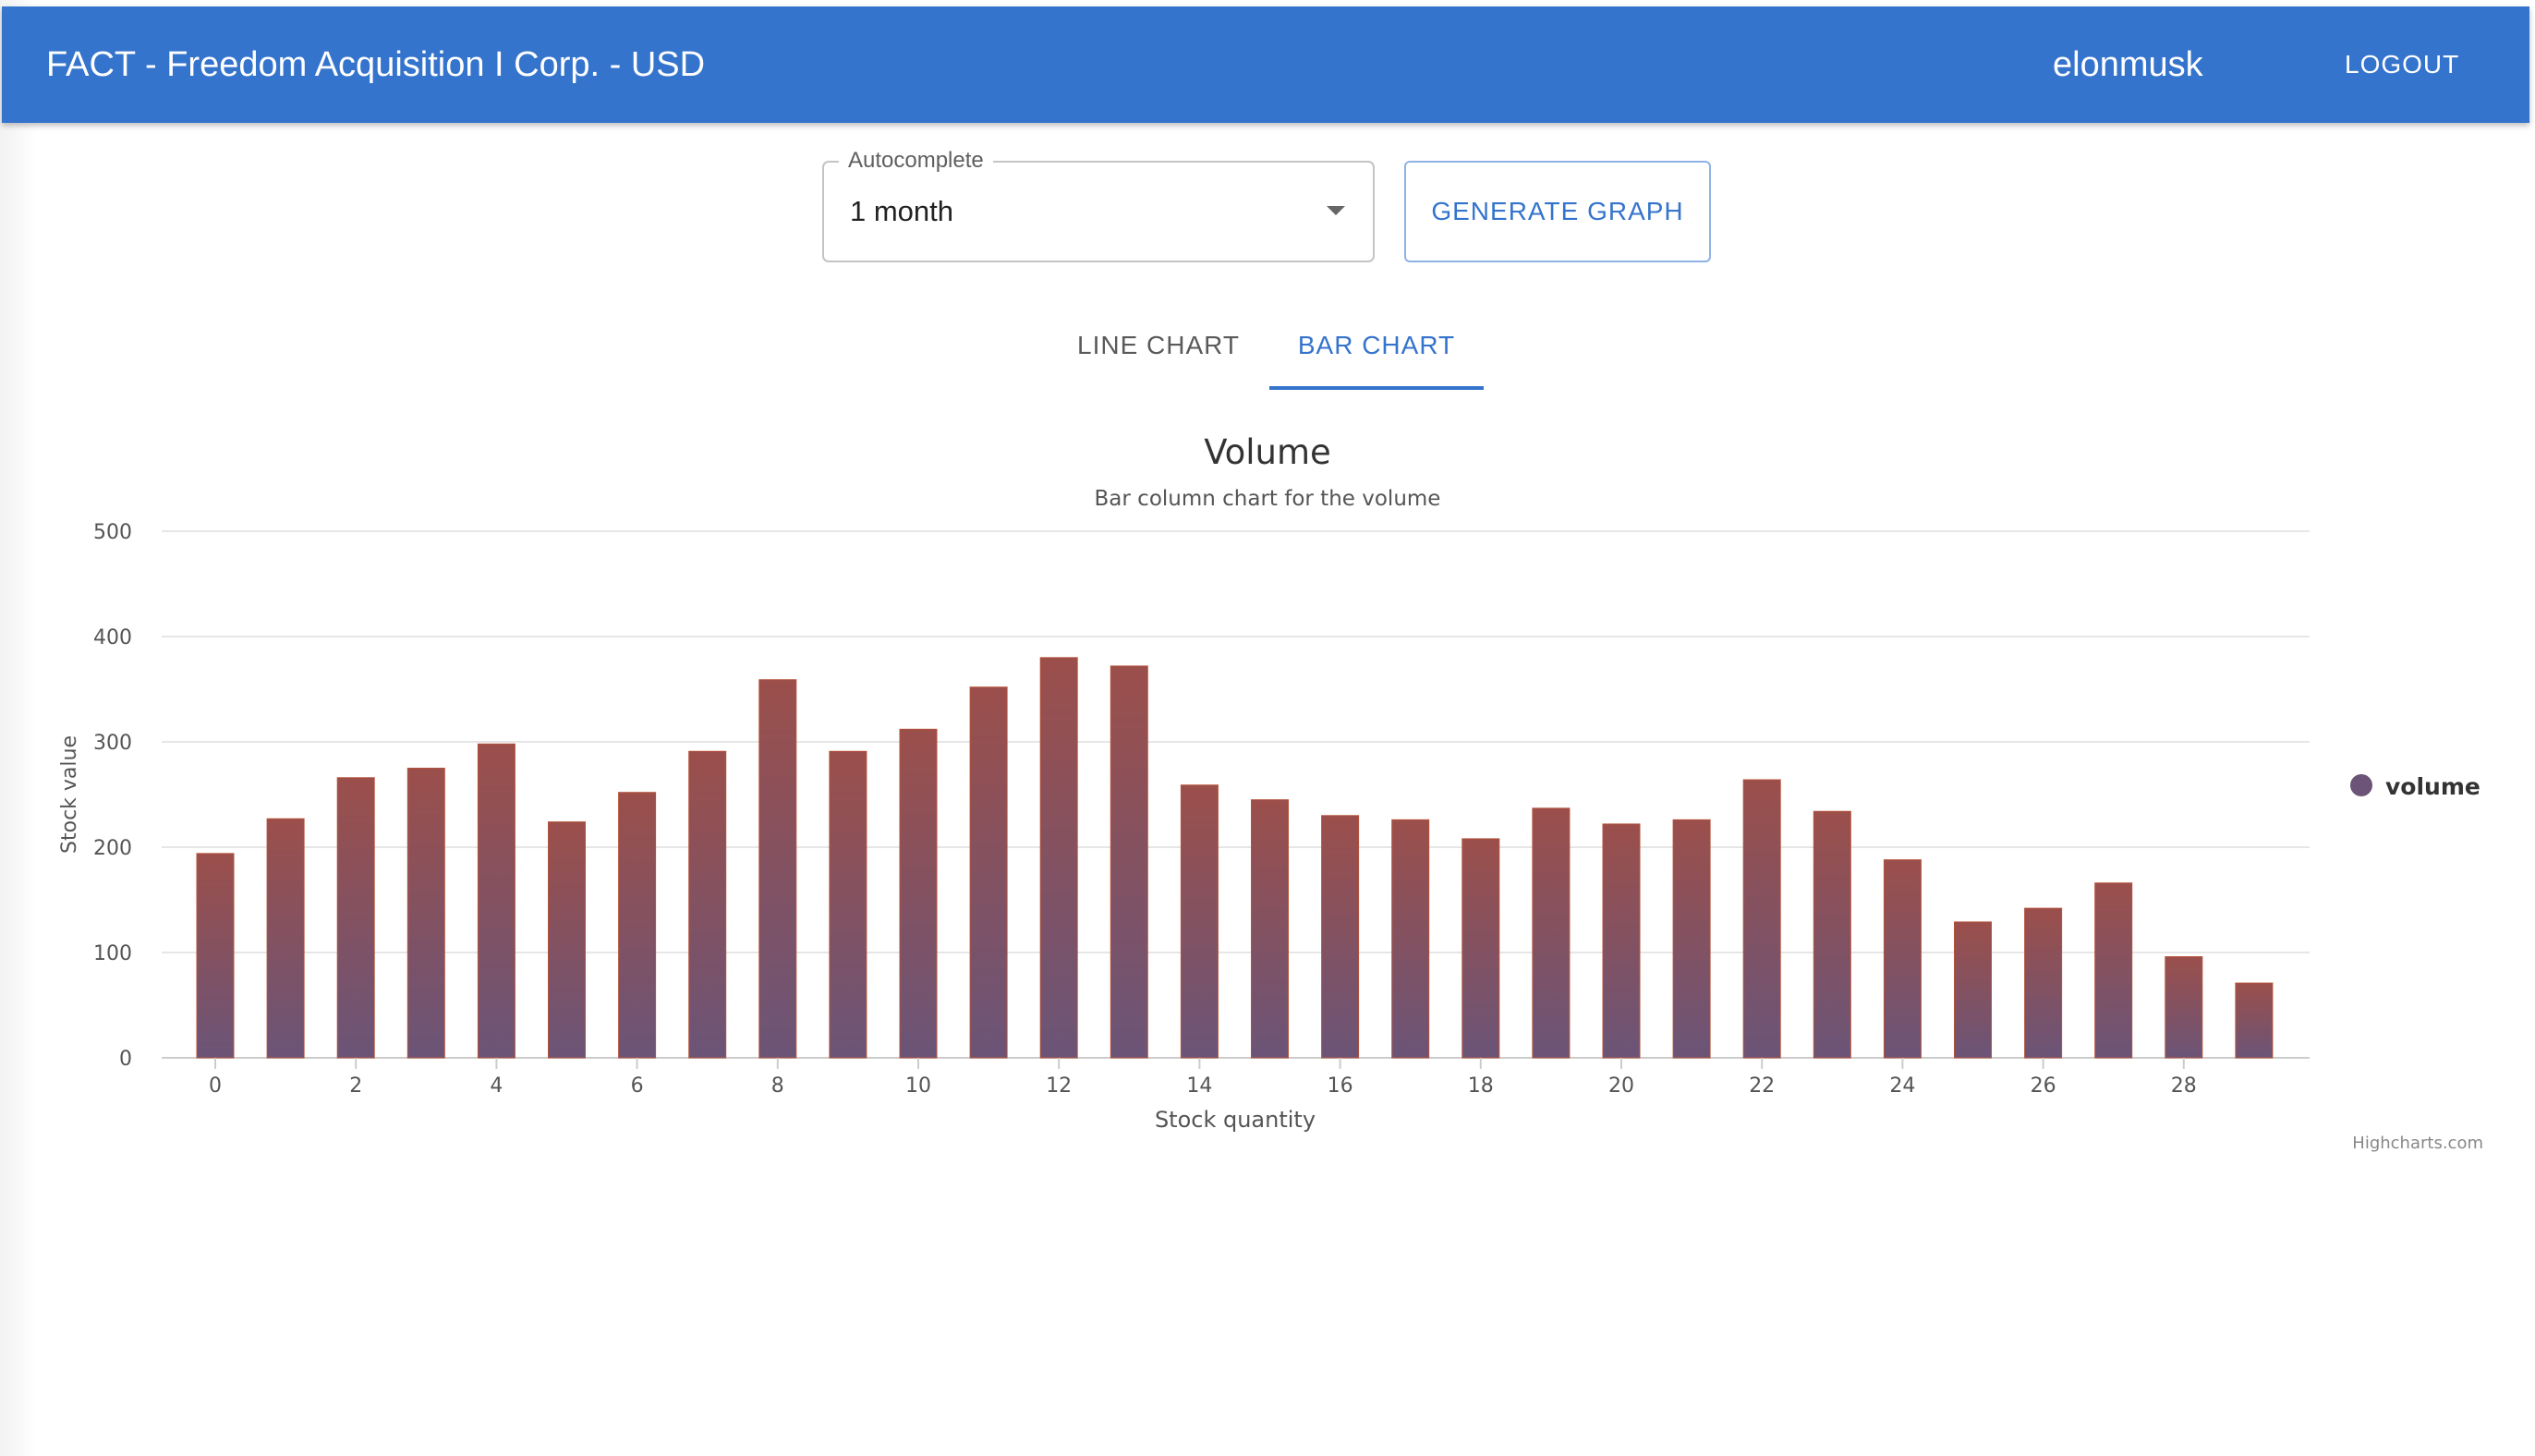  Describe the element at coordinates (215, 1086) in the screenshot. I see `x-tick-label: 0` at that location.